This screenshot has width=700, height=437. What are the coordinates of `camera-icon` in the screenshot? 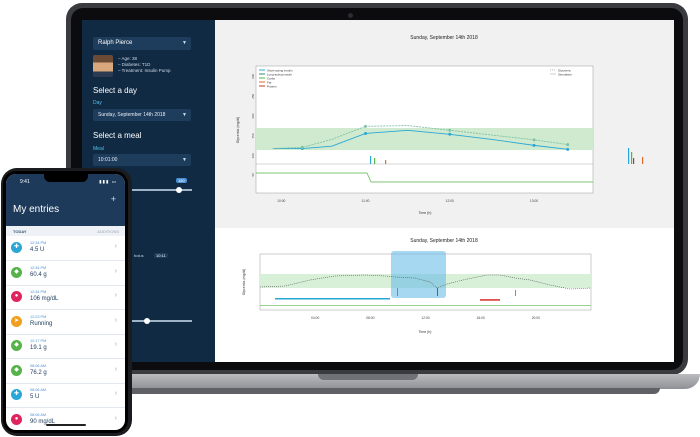 It's located at (350, 15).